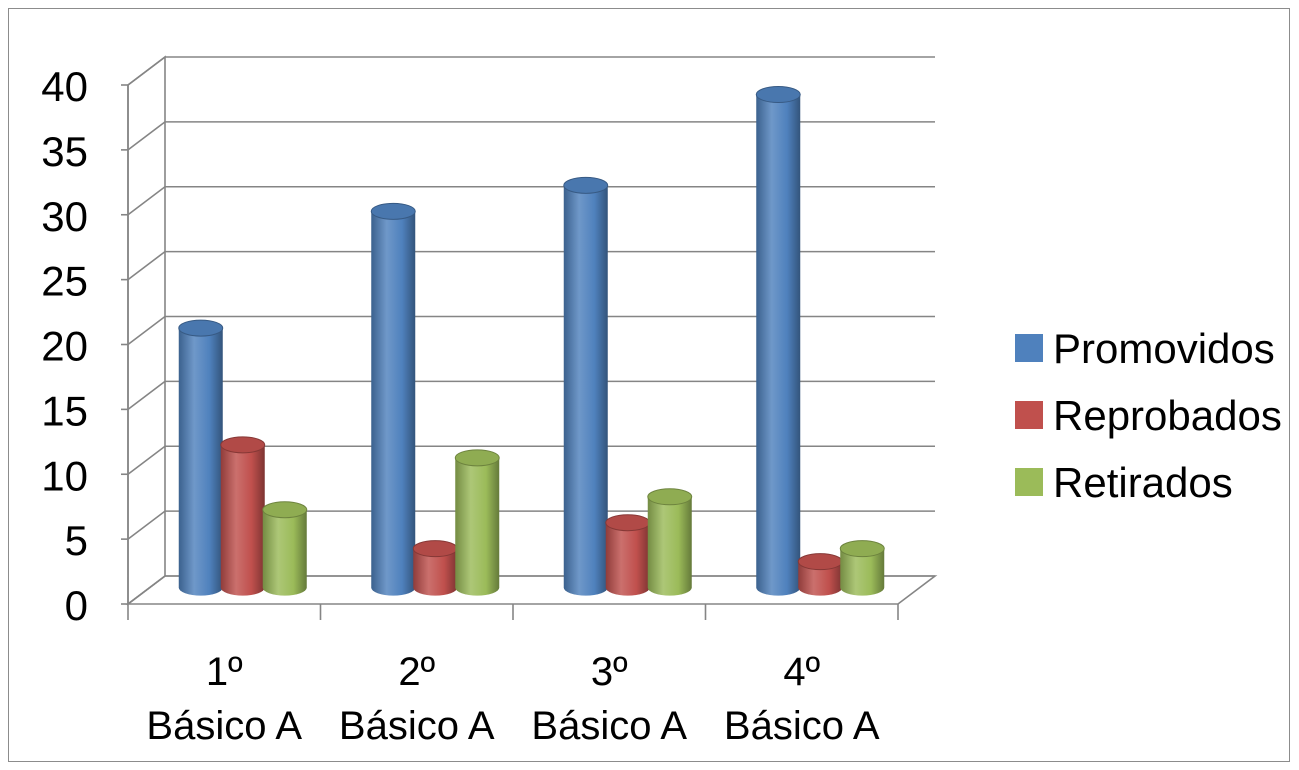 Image resolution: width=1299 pixels, height=770 pixels. I want to click on y-tick-label: 20, so click(64, 346).